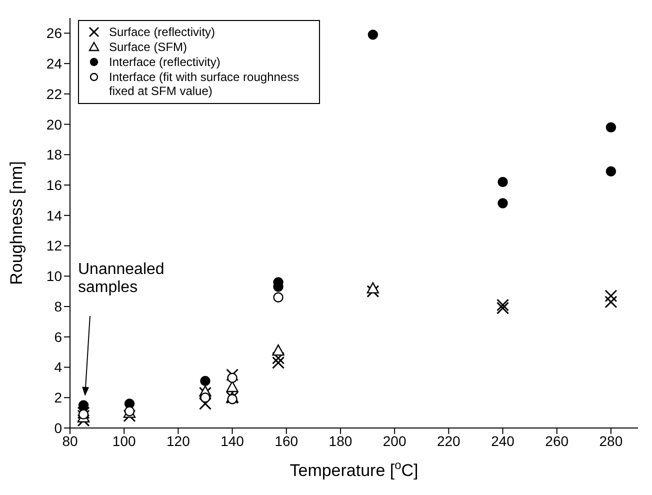 The height and width of the screenshot is (495, 652). I want to click on y-tick-label: 12, so click(54, 246).